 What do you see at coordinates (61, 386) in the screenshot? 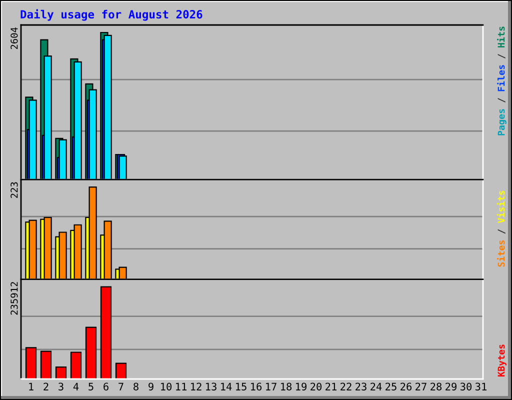
I see `x-tick-label: 3` at bounding box center [61, 386].